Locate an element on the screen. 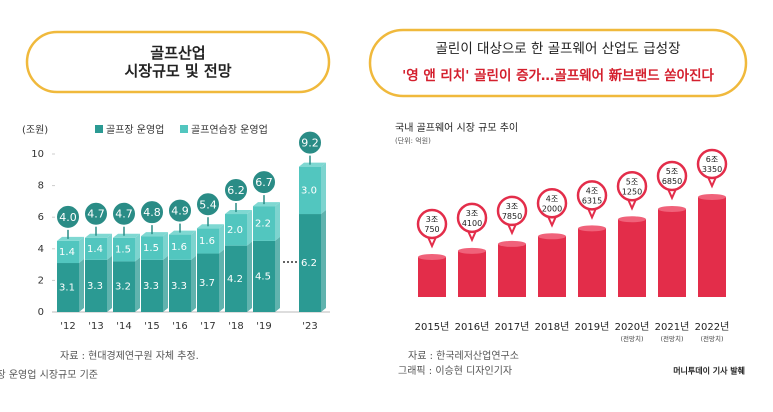 The image size is (773, 412). data-label: 3.7 is located at coordinates (207, 283).